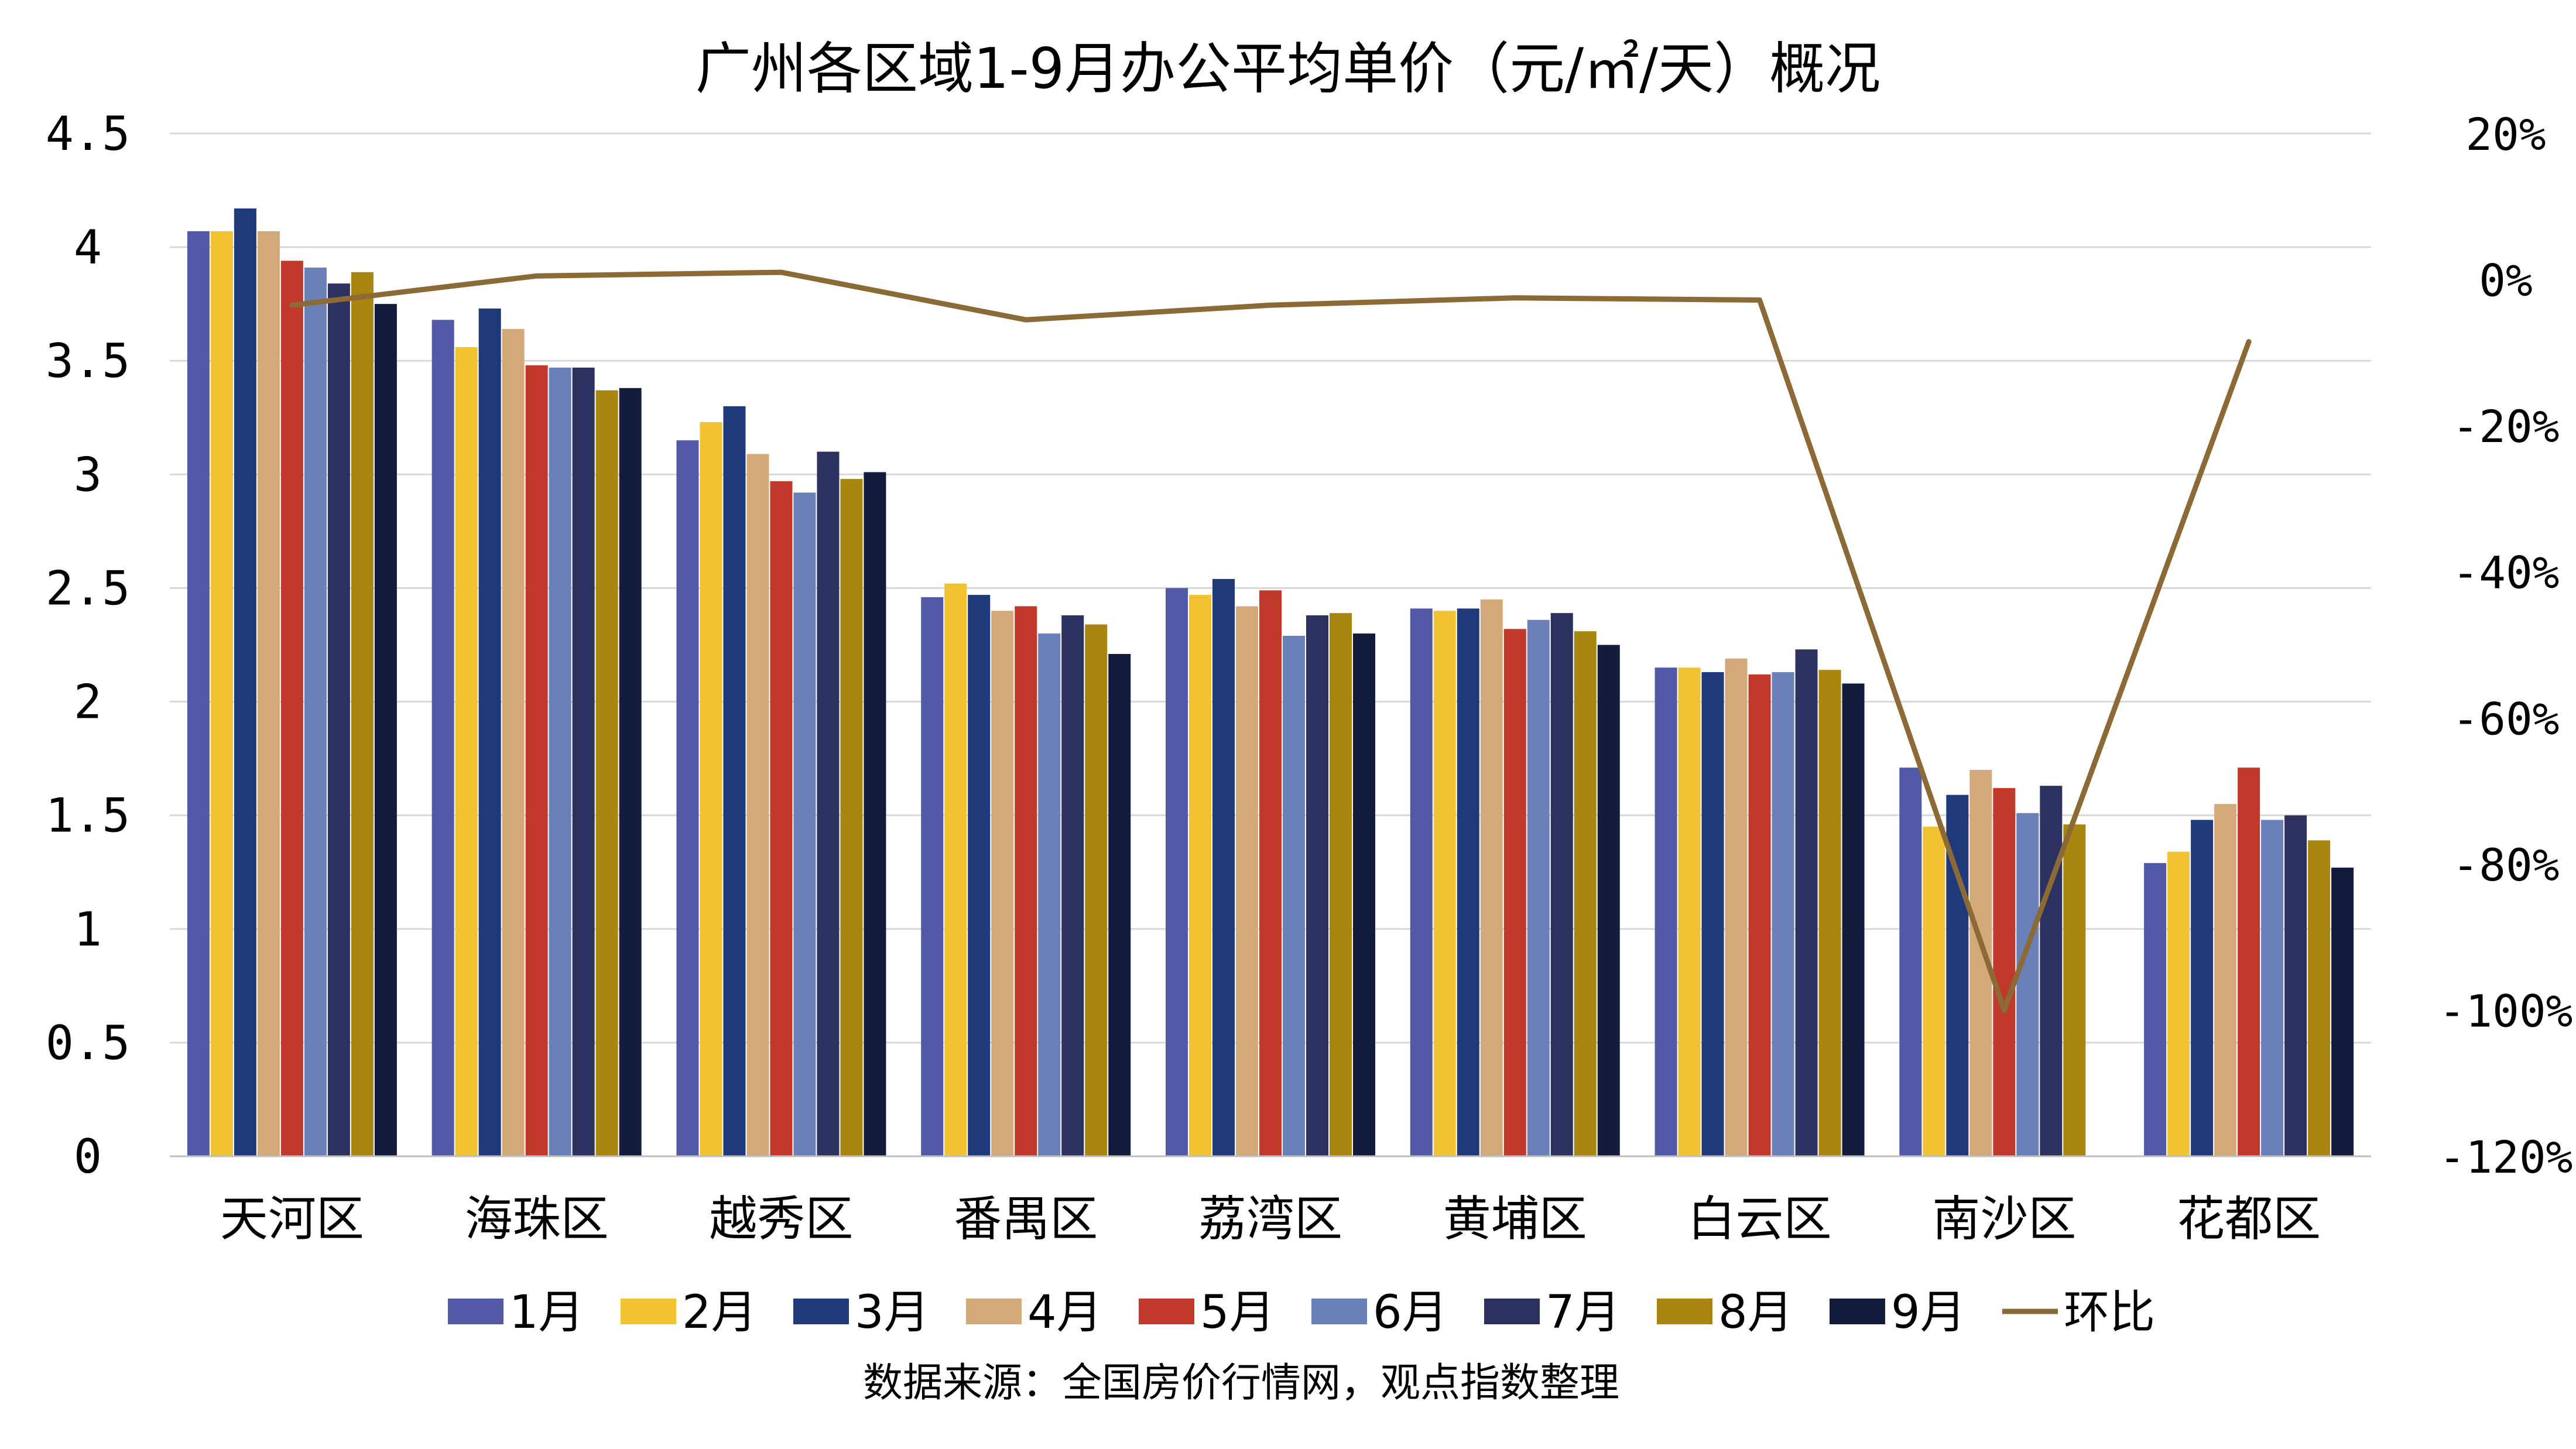 Image resolution: width=2576 pixels, height=1449 pixels. What do you see at coordinates (2004, 972) in the screenshot?
I see `bar-5月-南沙区` at bounding box center [2004, 972].